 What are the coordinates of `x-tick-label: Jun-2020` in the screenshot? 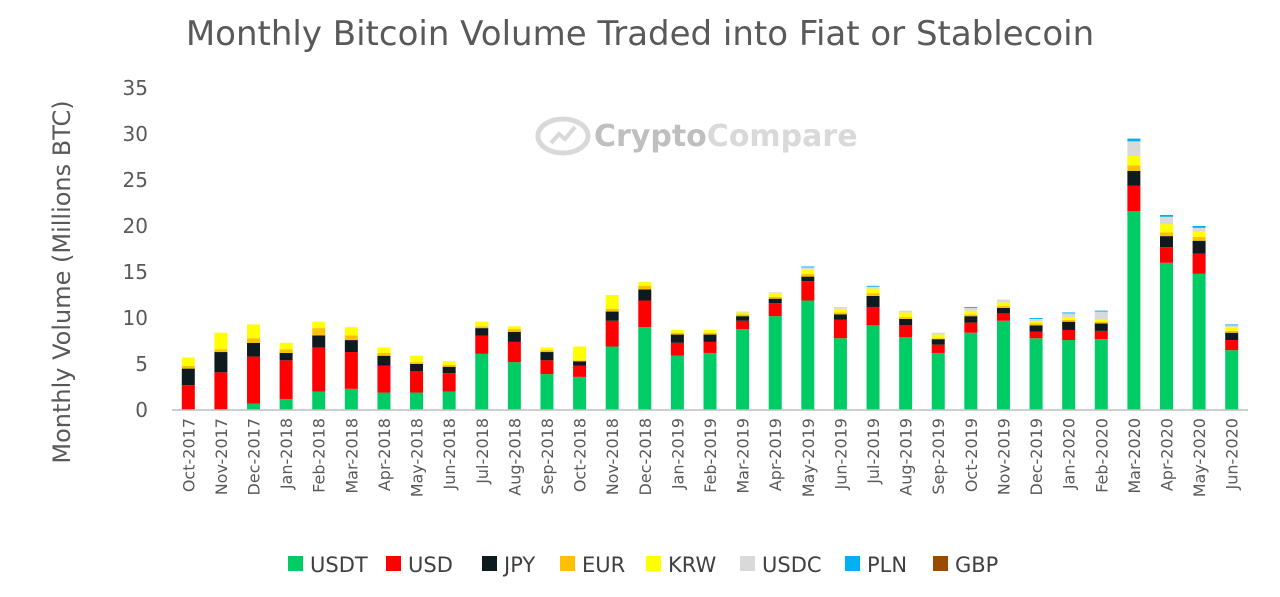 It's located at (1232, 454).